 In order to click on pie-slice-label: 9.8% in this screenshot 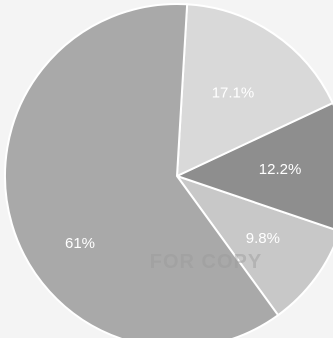, I will do `click(263, 238)`.